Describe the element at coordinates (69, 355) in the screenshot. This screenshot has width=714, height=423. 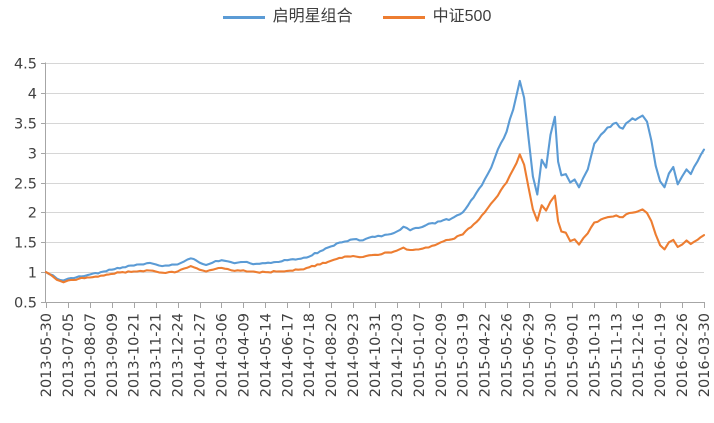
I see `x-tick-label: 2013-07-05` at that location.